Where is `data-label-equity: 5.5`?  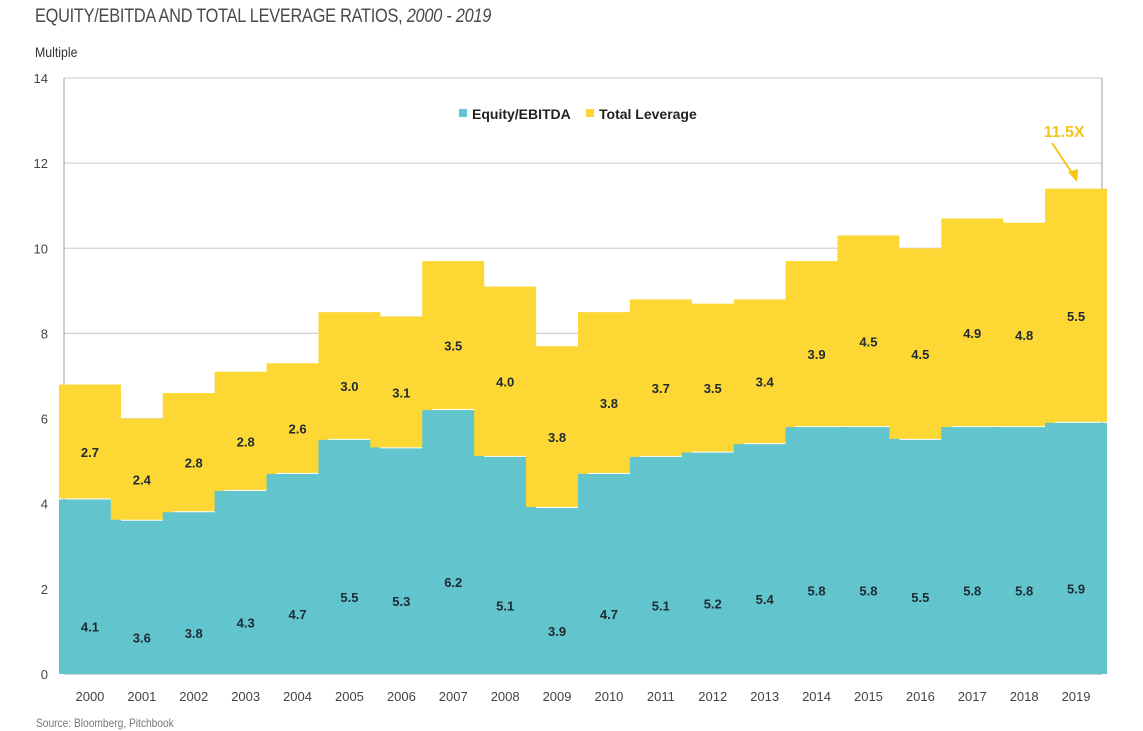 data-label-equity: 5.5 is located at coordinates (920, 597).